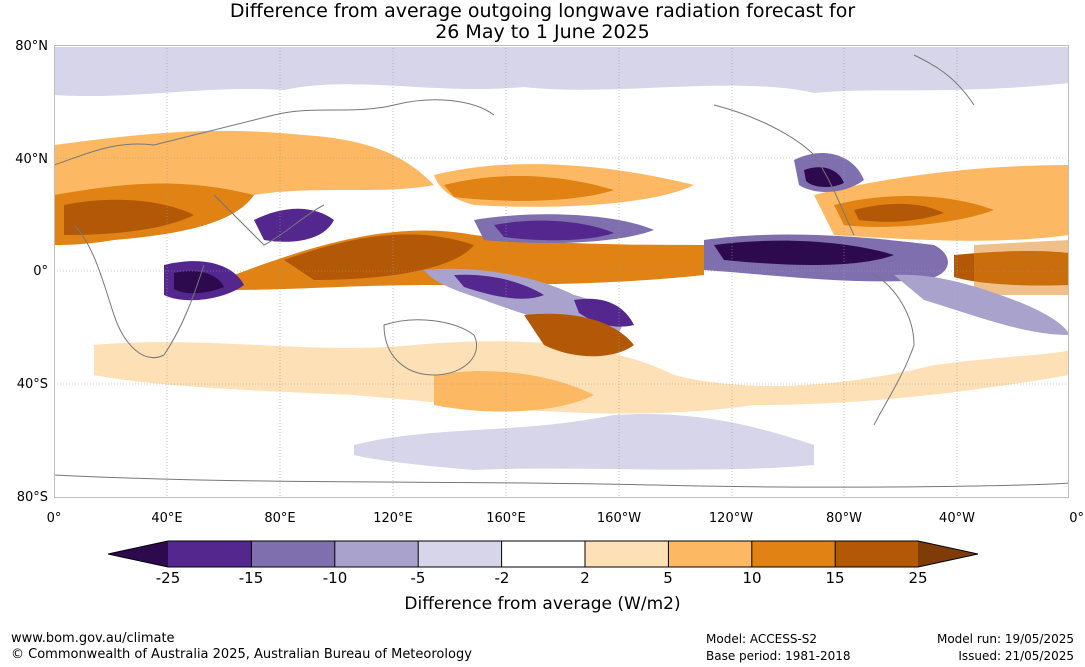 Image resolution: width=1085 pixels, height=667 pixels. What do you see at coordinates (579, 335) in the screenshot?
I see `south-pacific-brown` at bounding box center [579, 335].